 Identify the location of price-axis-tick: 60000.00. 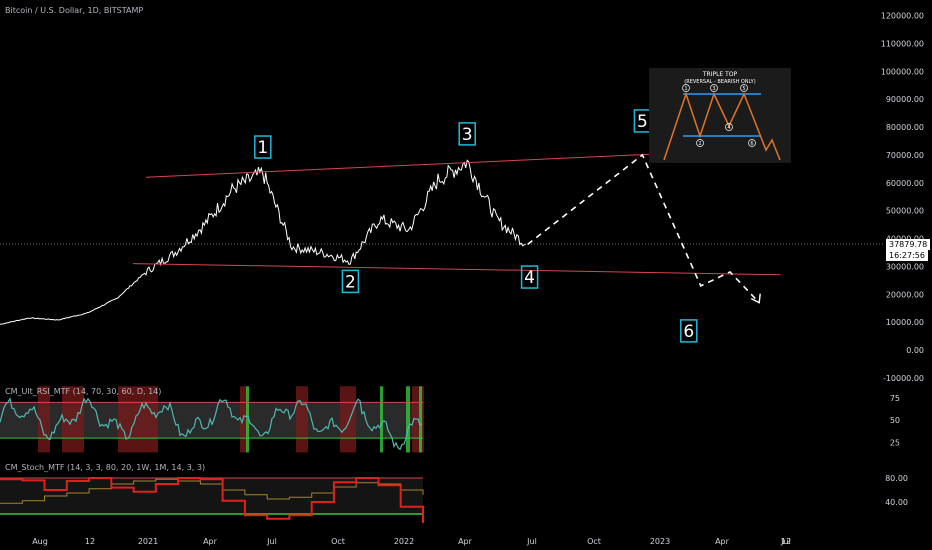
(905, 183).